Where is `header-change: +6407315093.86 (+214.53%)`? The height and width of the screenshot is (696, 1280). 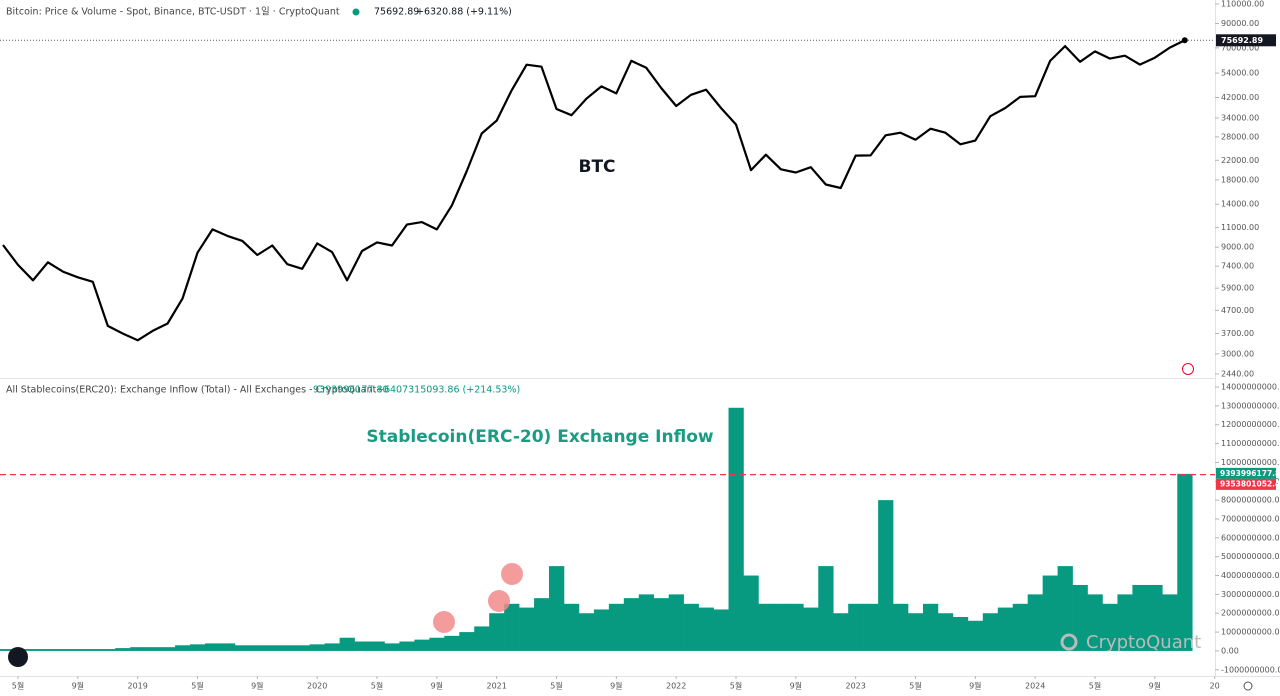 header-change: +6407315093.86 (+214.53%) is located at coordinates (448, 390).